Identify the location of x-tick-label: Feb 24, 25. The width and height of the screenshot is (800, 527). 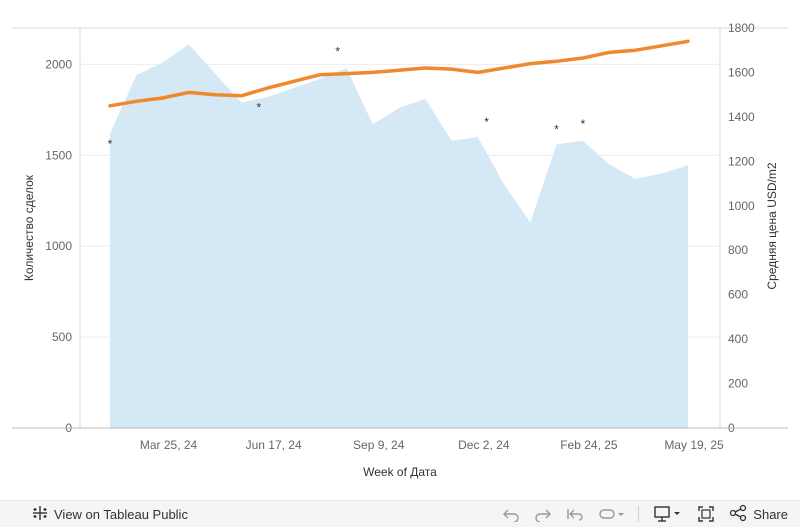
(589, 445).